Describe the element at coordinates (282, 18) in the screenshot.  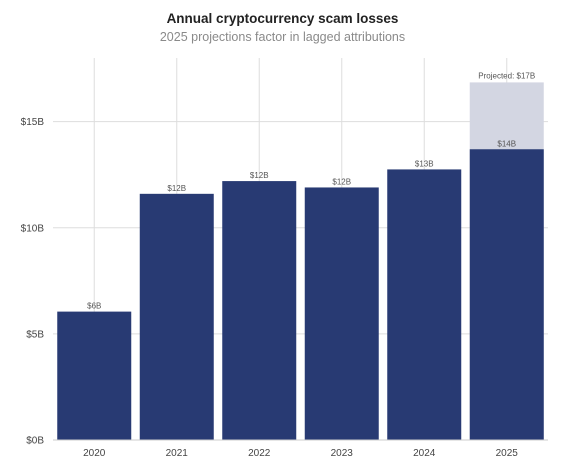
I see `chart-title: Annual cryptocurrency scam losses` at that location.